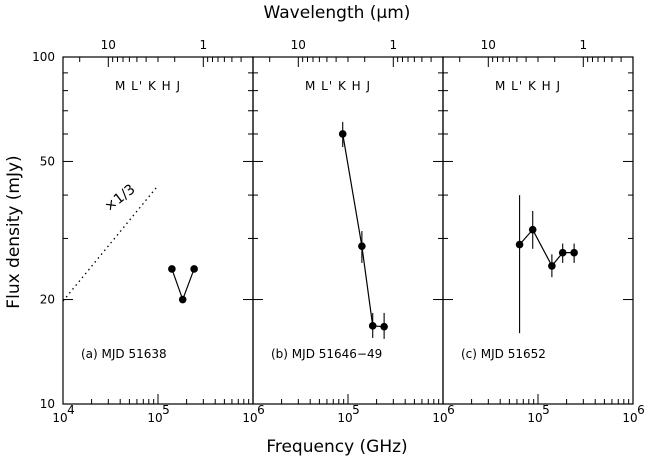 The width and height of the screenshot is (647, 462). I want to click on x-tick-exponent: 4, so click(71, 410).